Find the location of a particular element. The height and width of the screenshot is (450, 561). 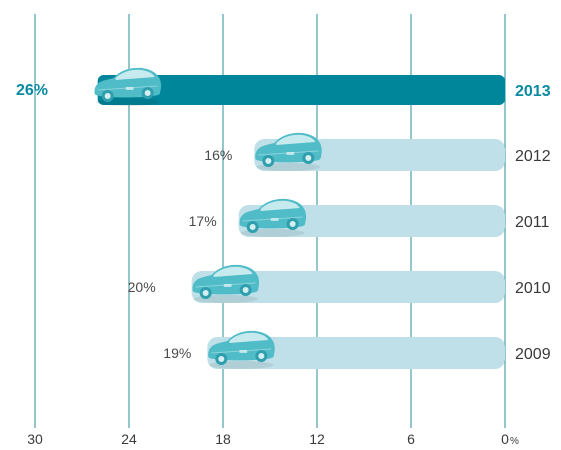

bar-2009 is located at coordinates (356, 353).